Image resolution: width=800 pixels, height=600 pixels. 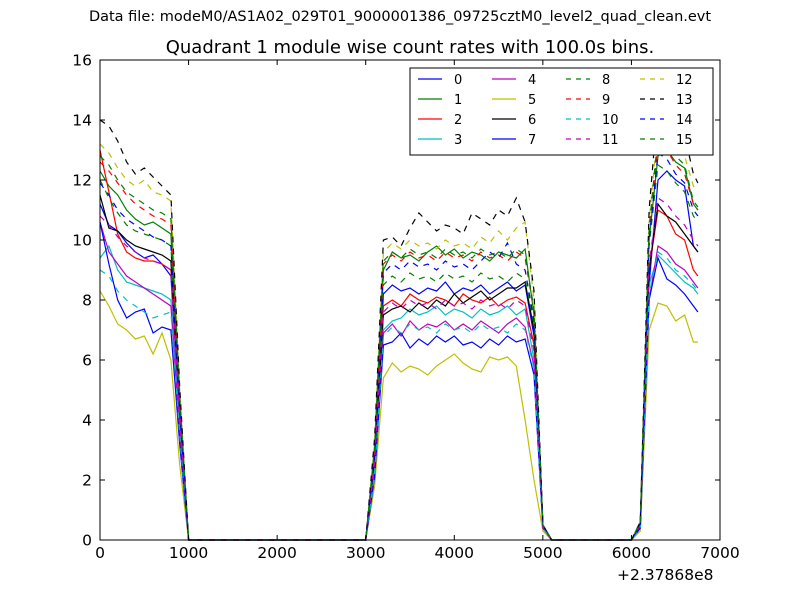 I want to click on y-tick-label: 12, so click(x=82, y=181).